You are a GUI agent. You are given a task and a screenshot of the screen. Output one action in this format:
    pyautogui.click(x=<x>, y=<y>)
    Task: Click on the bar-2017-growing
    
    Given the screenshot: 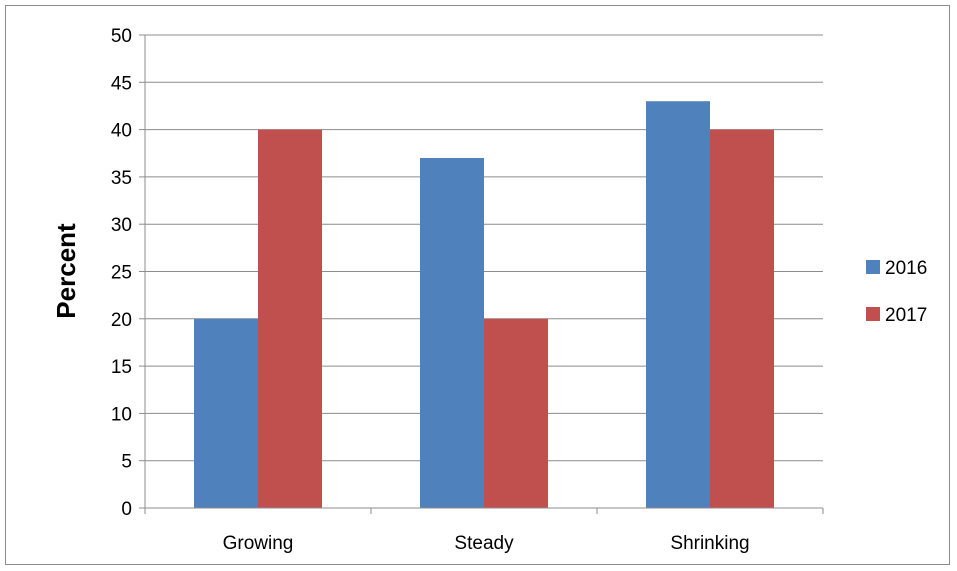 What is the action you would take?
    pyautogui.click(x=290, y=318)
    